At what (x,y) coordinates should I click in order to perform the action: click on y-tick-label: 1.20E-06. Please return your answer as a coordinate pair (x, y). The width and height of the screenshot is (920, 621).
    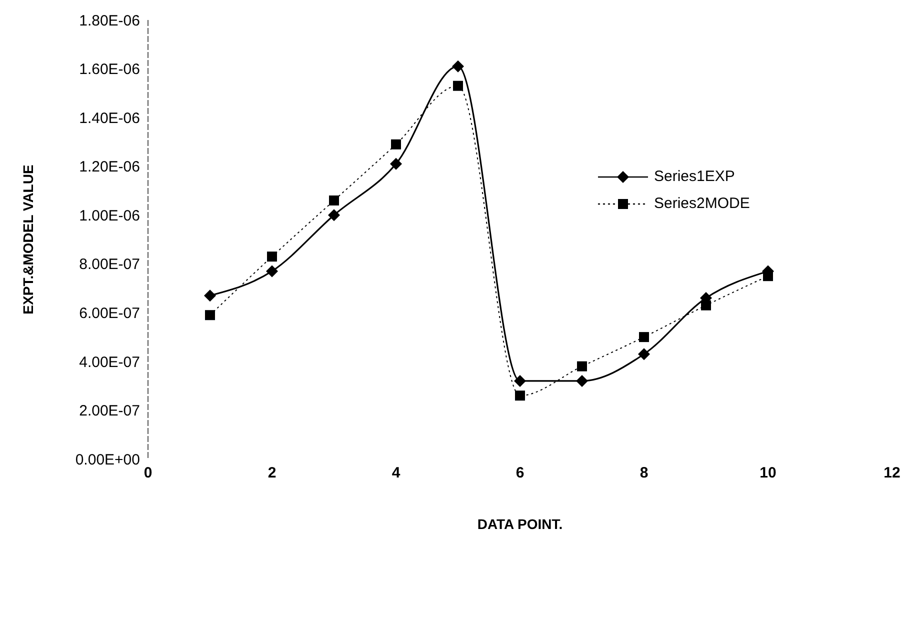
    Looking at the image, I should click on (109, 167).